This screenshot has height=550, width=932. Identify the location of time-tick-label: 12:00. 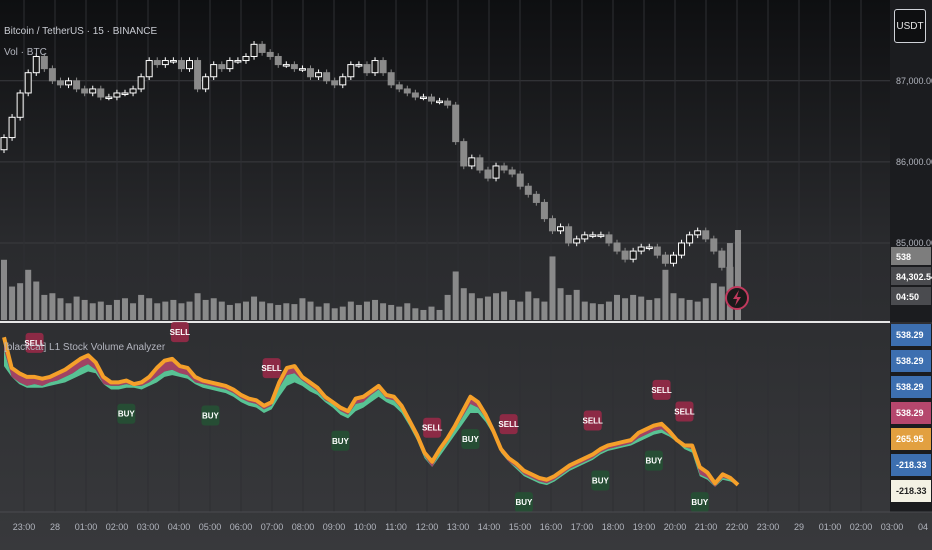
(427, 527).